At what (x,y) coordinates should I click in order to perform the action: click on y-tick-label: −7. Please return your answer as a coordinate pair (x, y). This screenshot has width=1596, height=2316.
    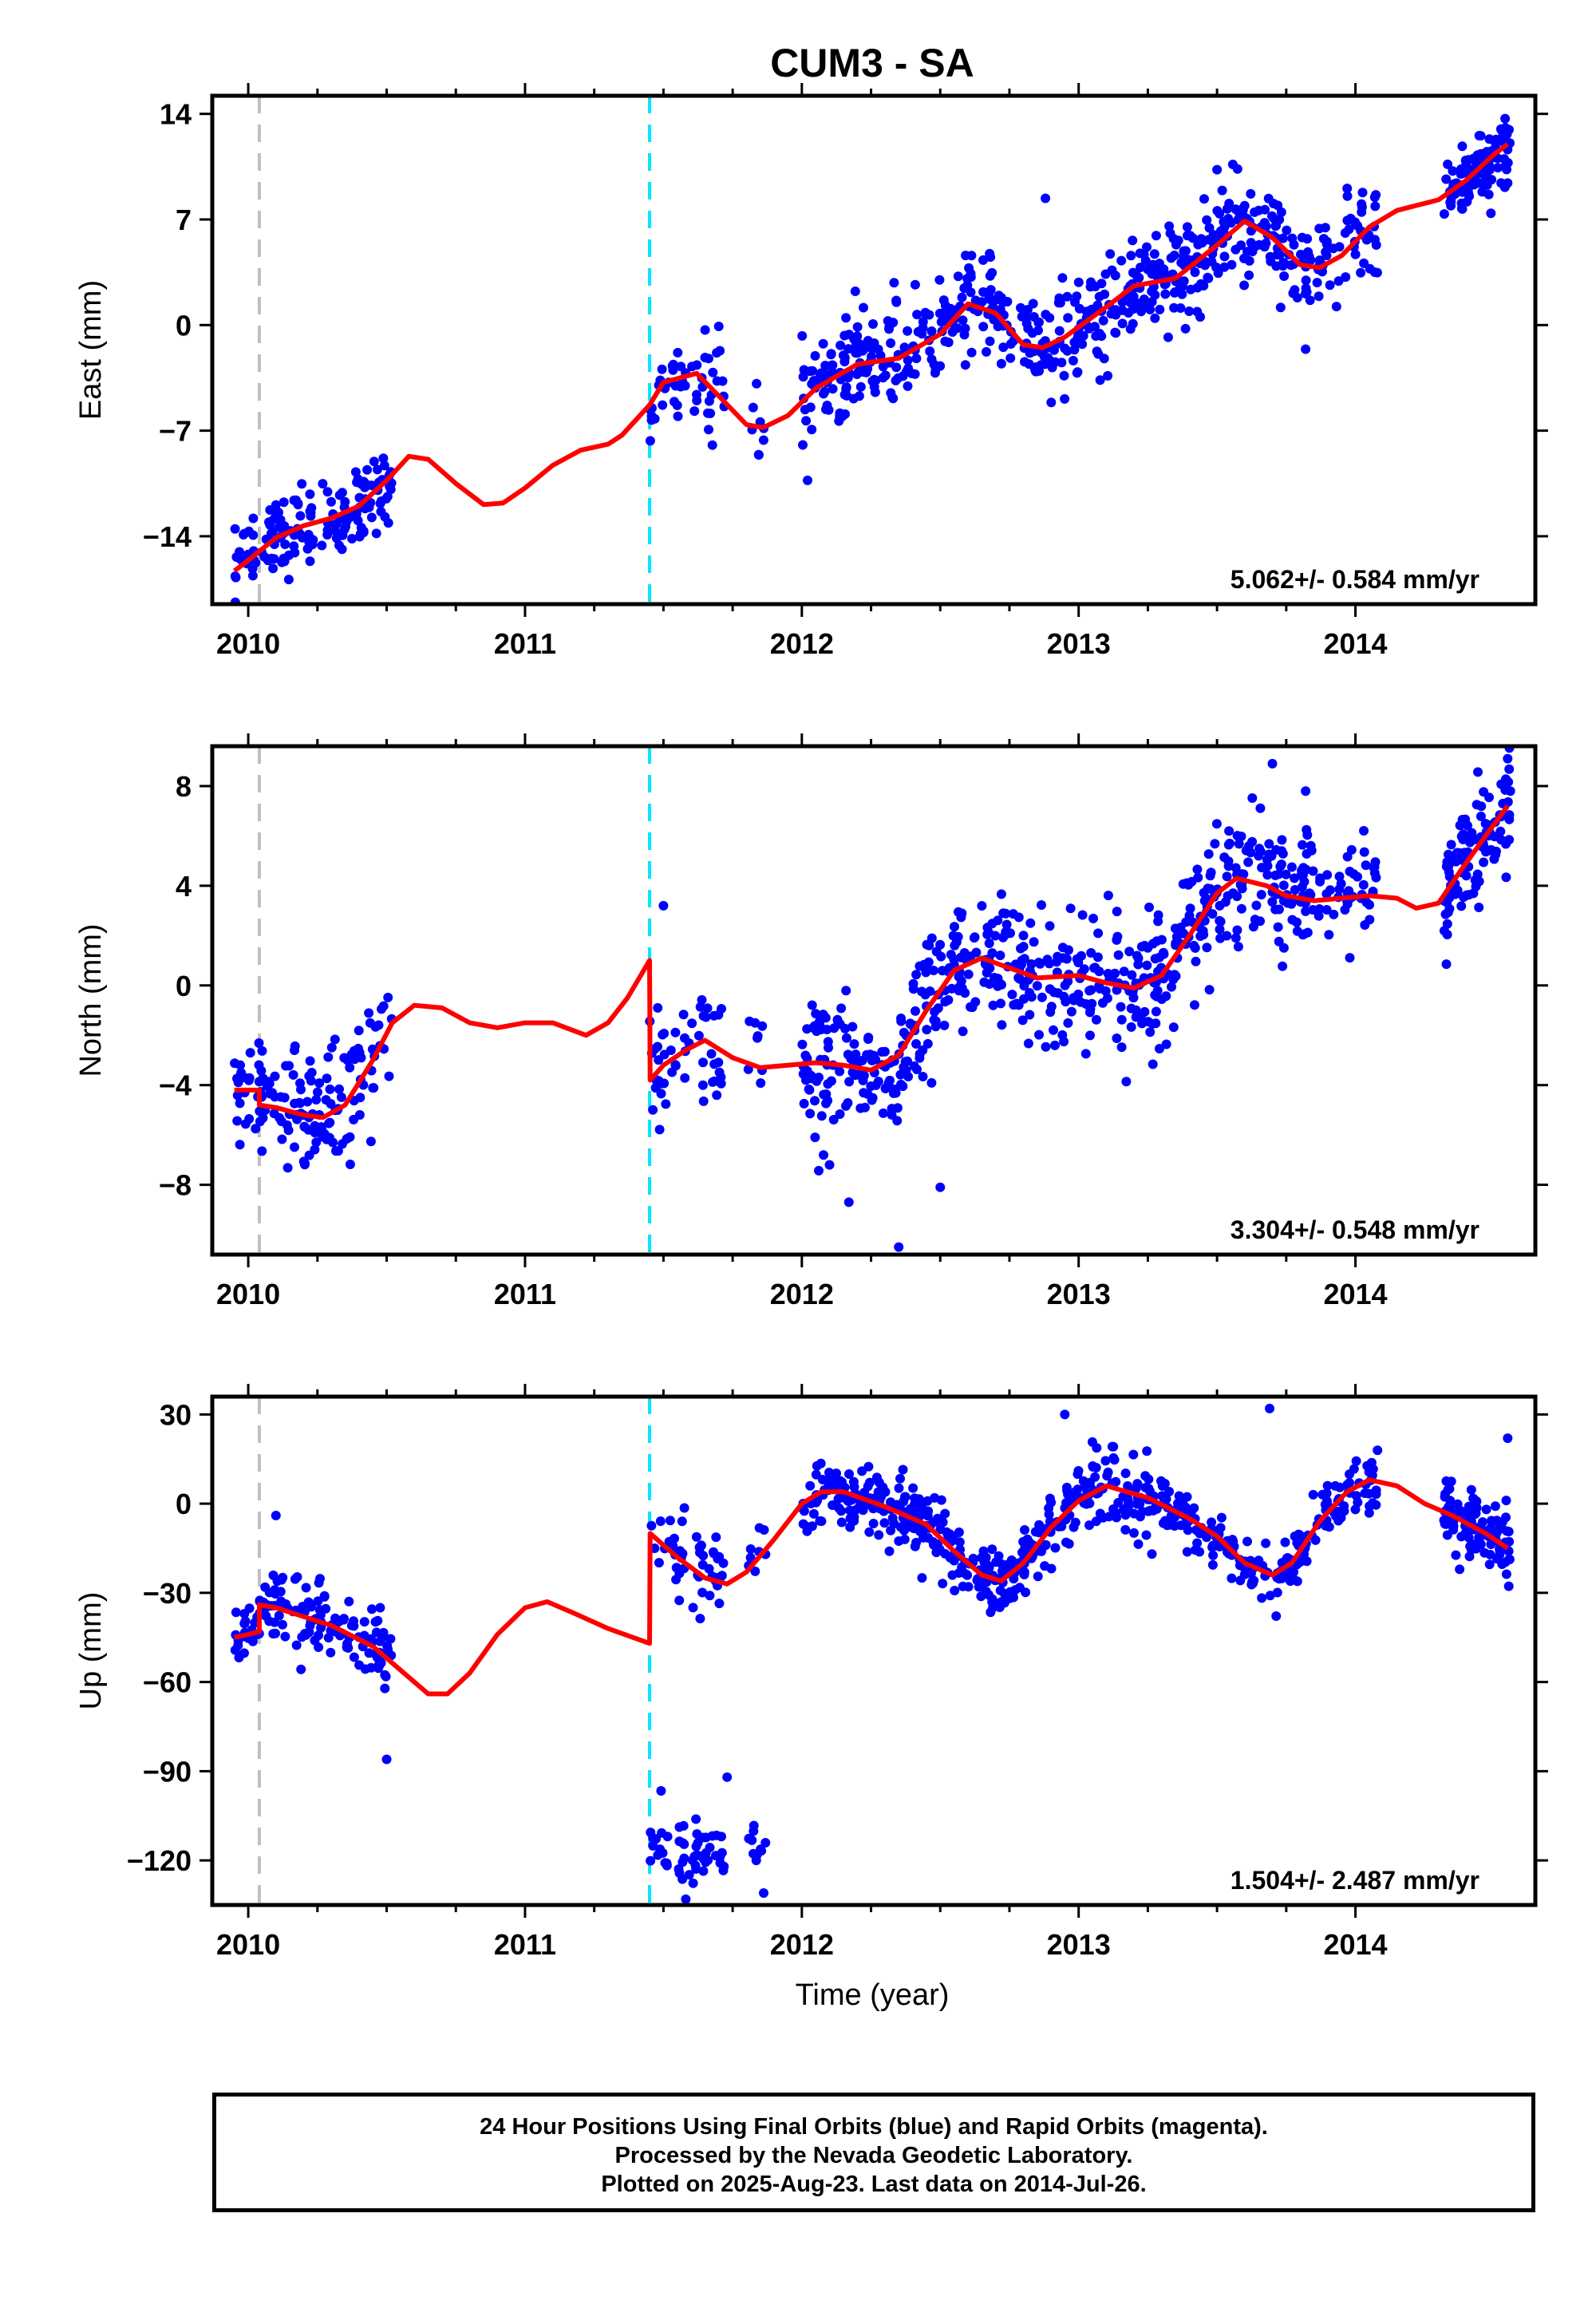
    Looking at the image, I should click on (175, 432).